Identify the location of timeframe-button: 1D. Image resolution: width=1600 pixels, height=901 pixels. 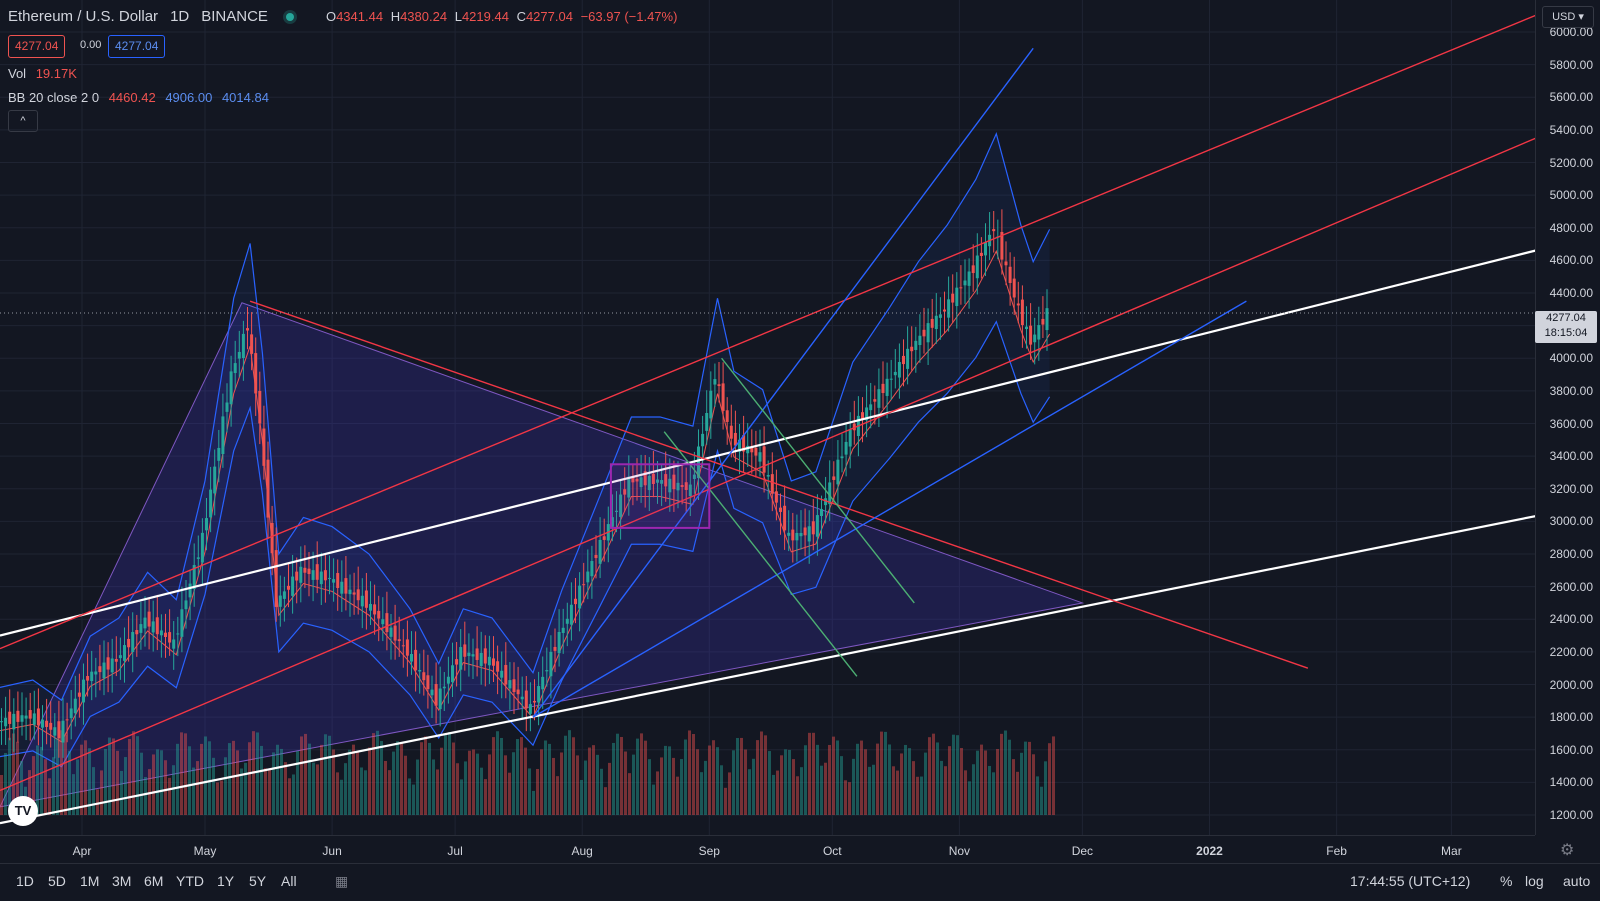
(25, 881).